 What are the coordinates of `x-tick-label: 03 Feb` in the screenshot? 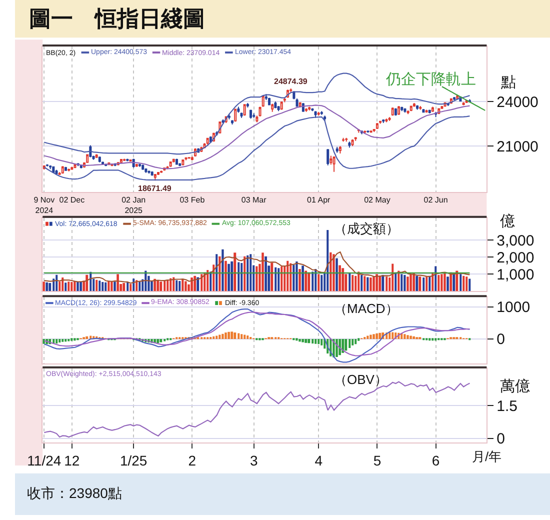 It's located at (193, 200).